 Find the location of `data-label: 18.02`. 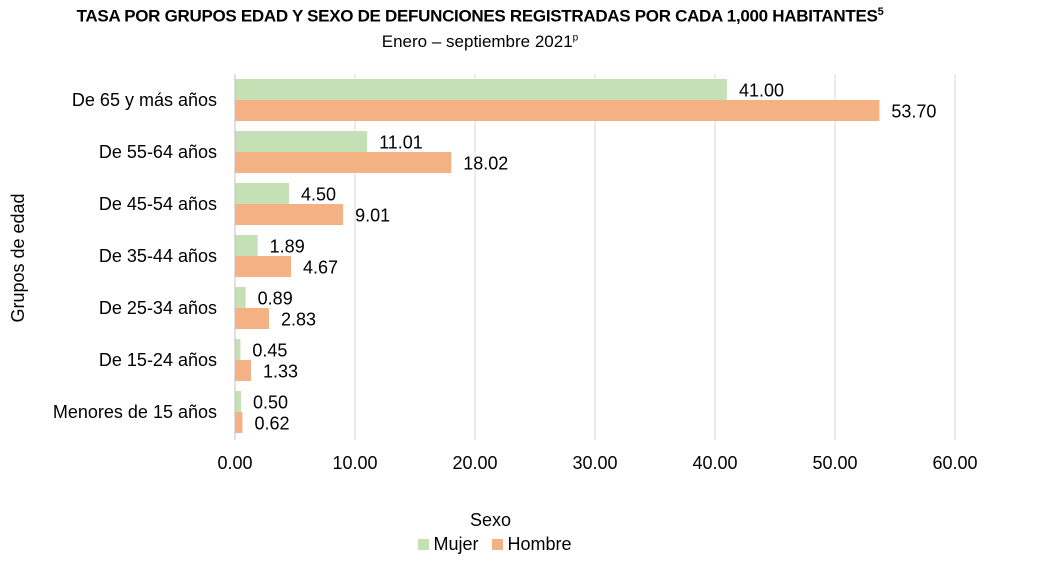

data-label: 18.02 is located at coordinates (485, 164).